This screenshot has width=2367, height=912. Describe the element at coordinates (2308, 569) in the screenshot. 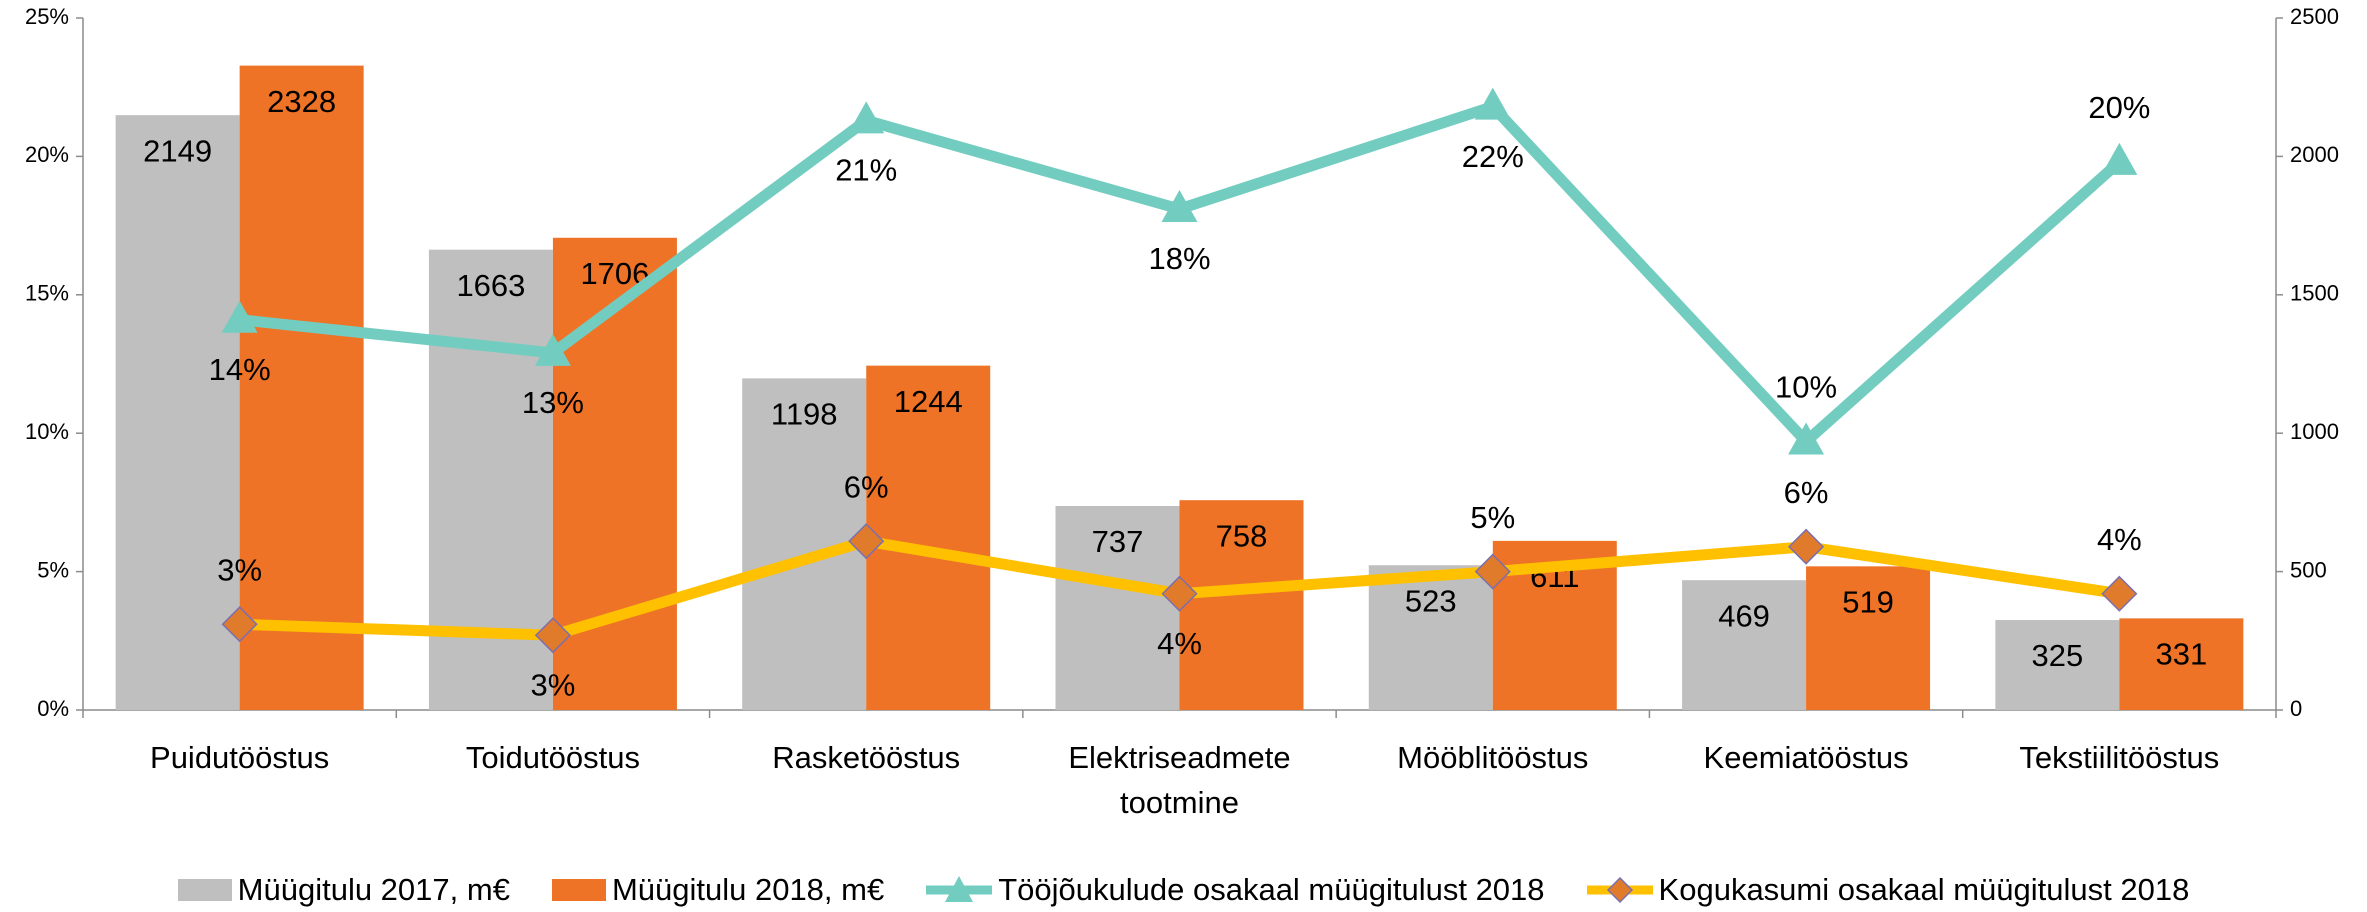

I see `y2-tick-label: 500` at that location.